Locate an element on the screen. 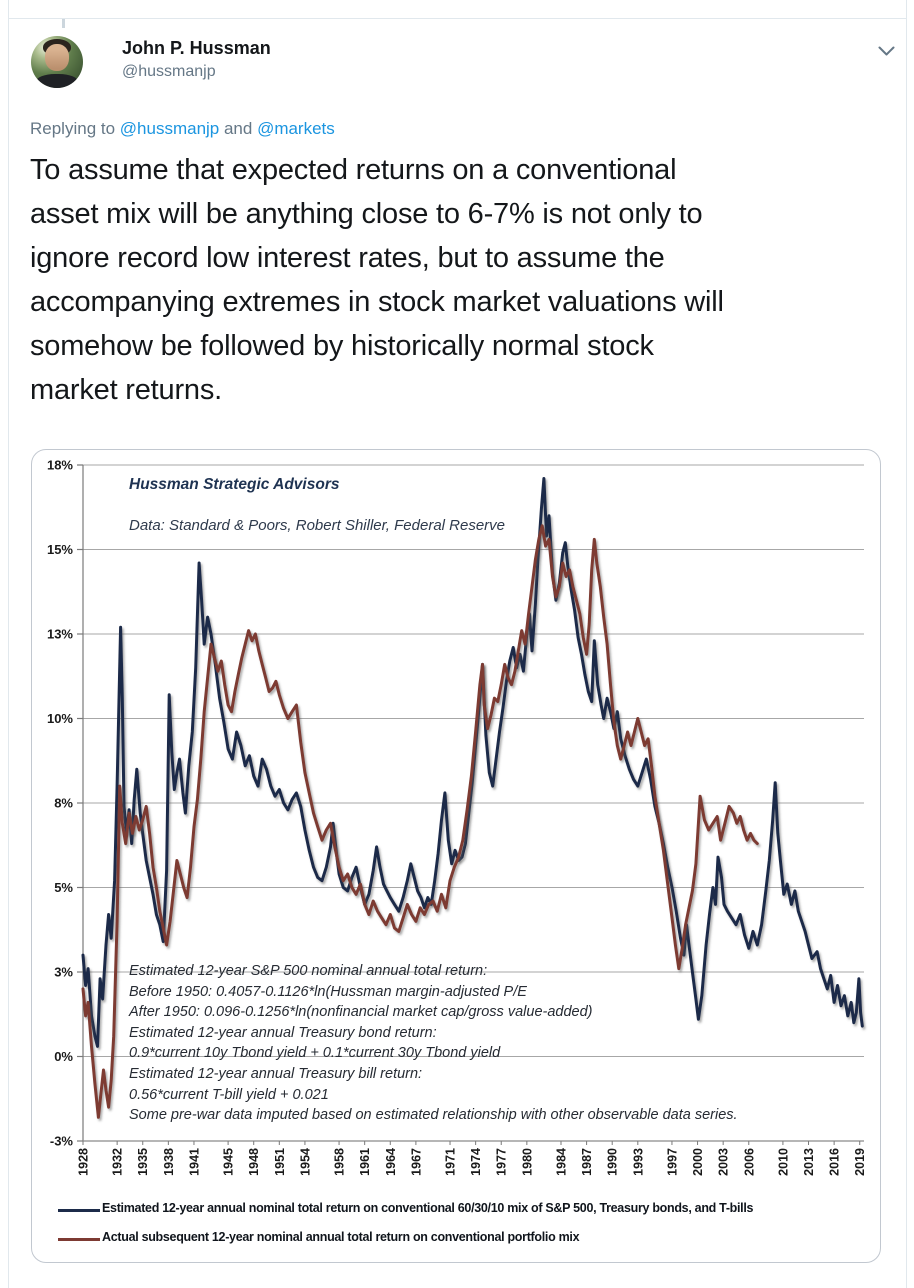 This screenshot has width=914, height=1288. x-axis-label: 1974 is located at coordinates (476, 1162).